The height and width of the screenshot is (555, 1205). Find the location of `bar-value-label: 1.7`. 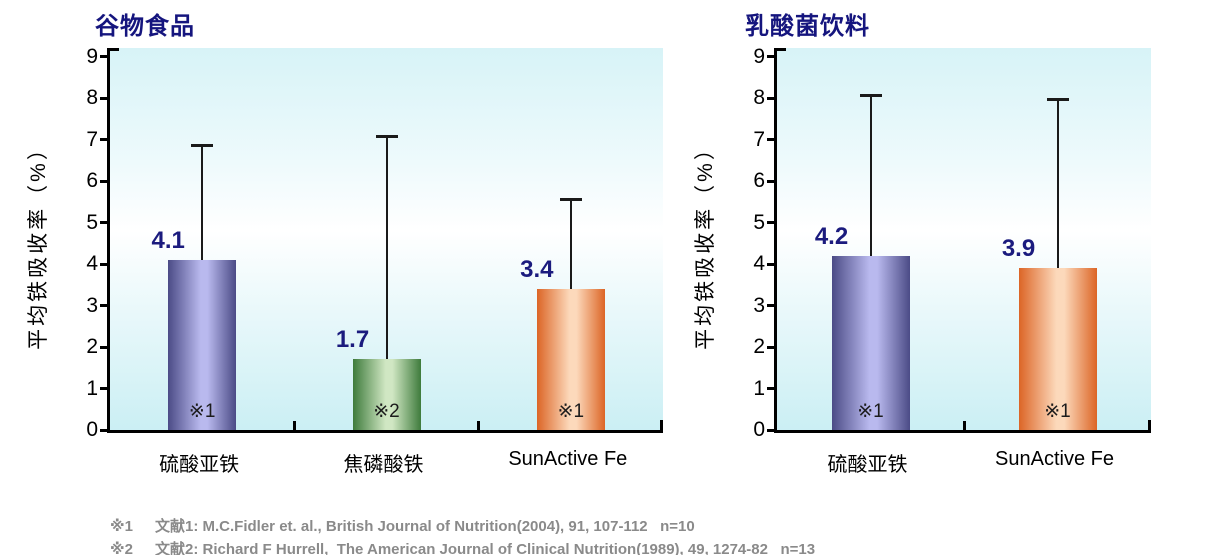

bar-value-label: 1.7 is located at coordinates (352, 340).